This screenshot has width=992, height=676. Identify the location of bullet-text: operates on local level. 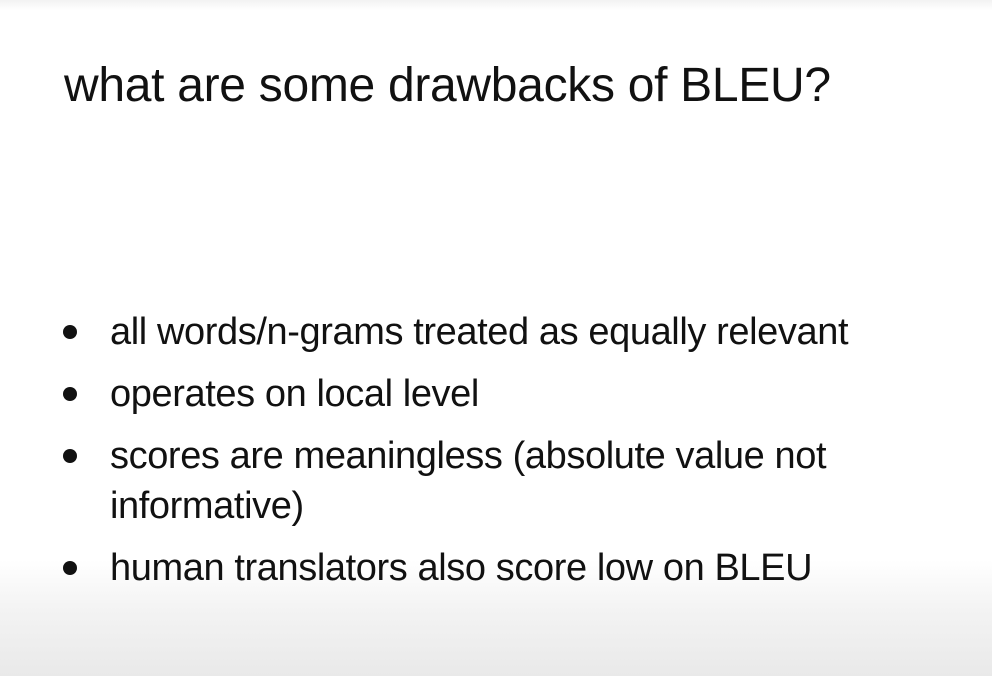
(294, 394).